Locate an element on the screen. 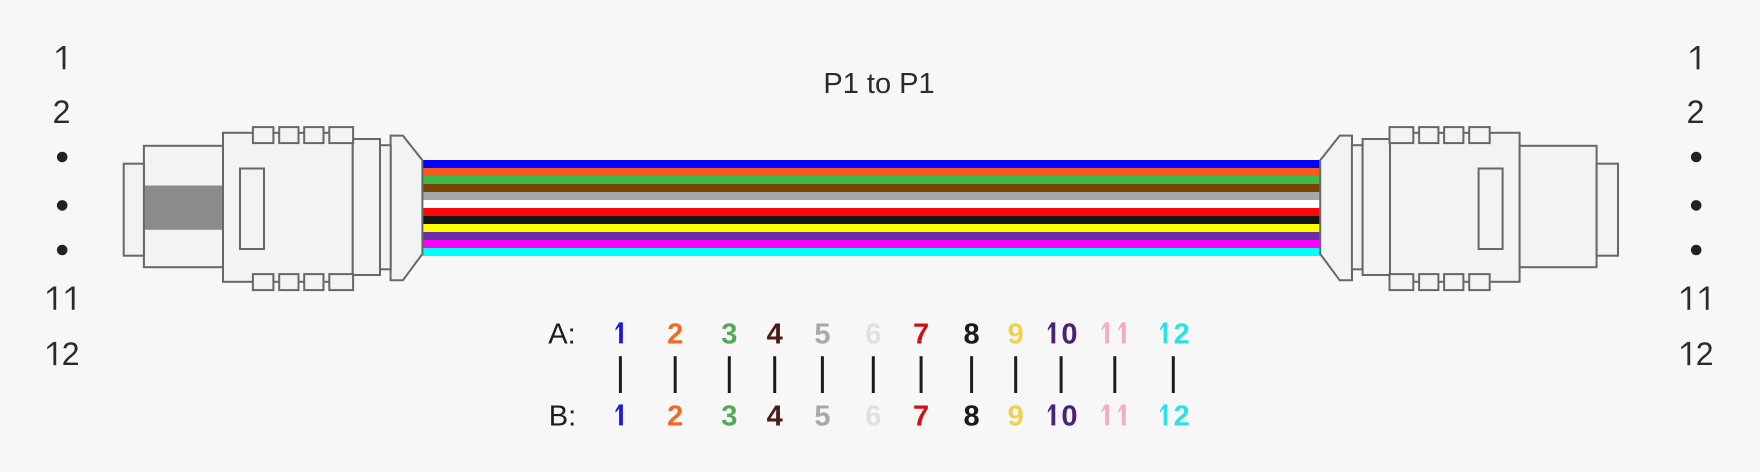 Image resolution: width=1760 pixels, height=472 pixels. svg-text: B: is located at coordinates (562, 417).